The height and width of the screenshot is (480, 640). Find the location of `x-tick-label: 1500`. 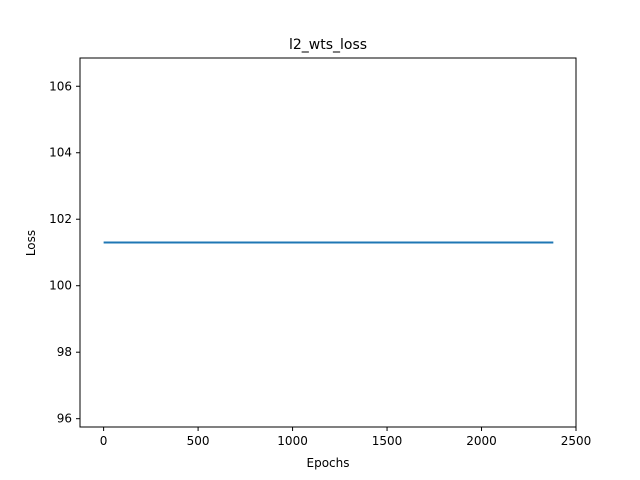

x-tick-label: 1500 is located at coordinates (387, 441).